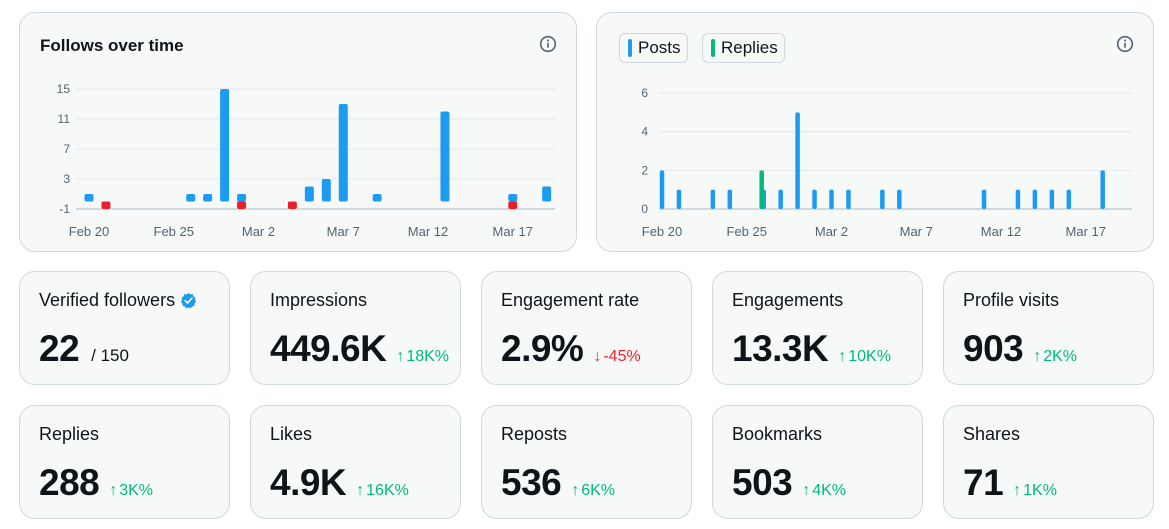 Image resolution: width=1169 pixels, height=529 pixels. Describe the element at coordinates (382, 491) in the screenshot. I see `stat-delta: ↑ 16K%` at that location.